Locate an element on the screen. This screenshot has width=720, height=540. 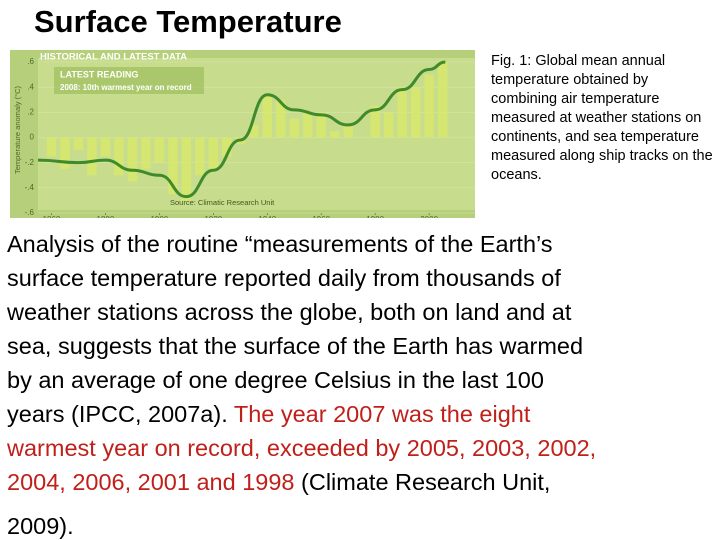
y-tick-label: -.4 is located at coordinates (30, 187).